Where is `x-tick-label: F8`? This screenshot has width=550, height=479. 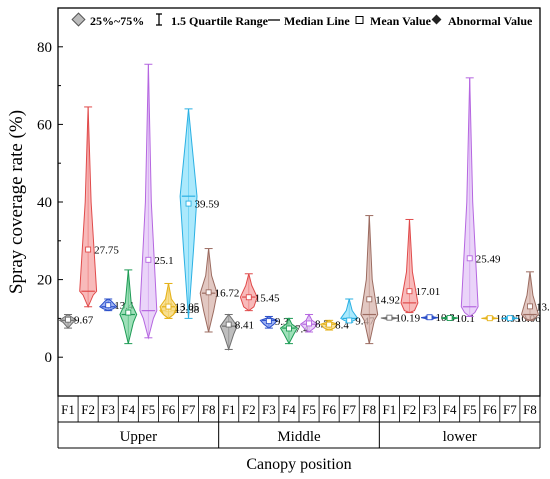 x-tick-label: F8 is located at coordinates (369, 409).